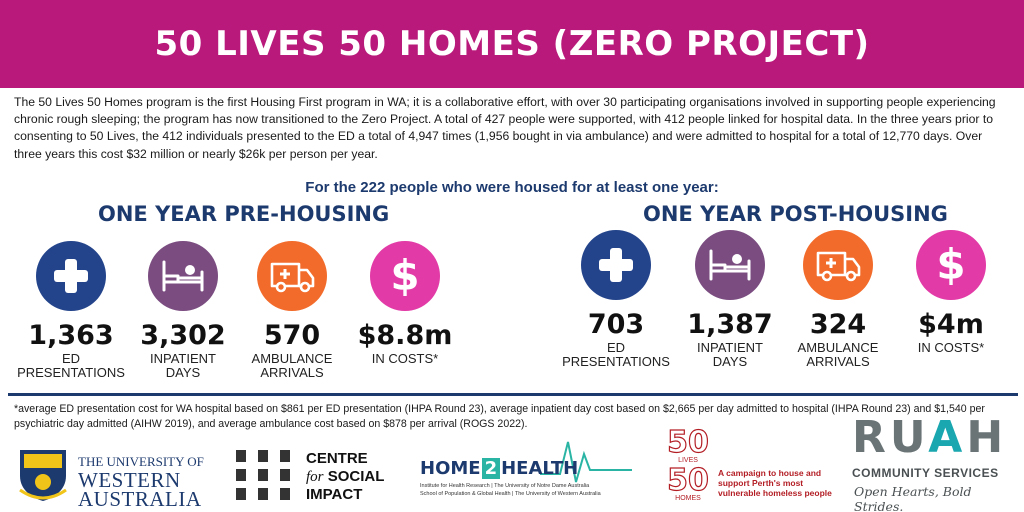  Describe the element at coordinates (890, 437) in the screenshot. I see `ruah-ru: RU` at that location.